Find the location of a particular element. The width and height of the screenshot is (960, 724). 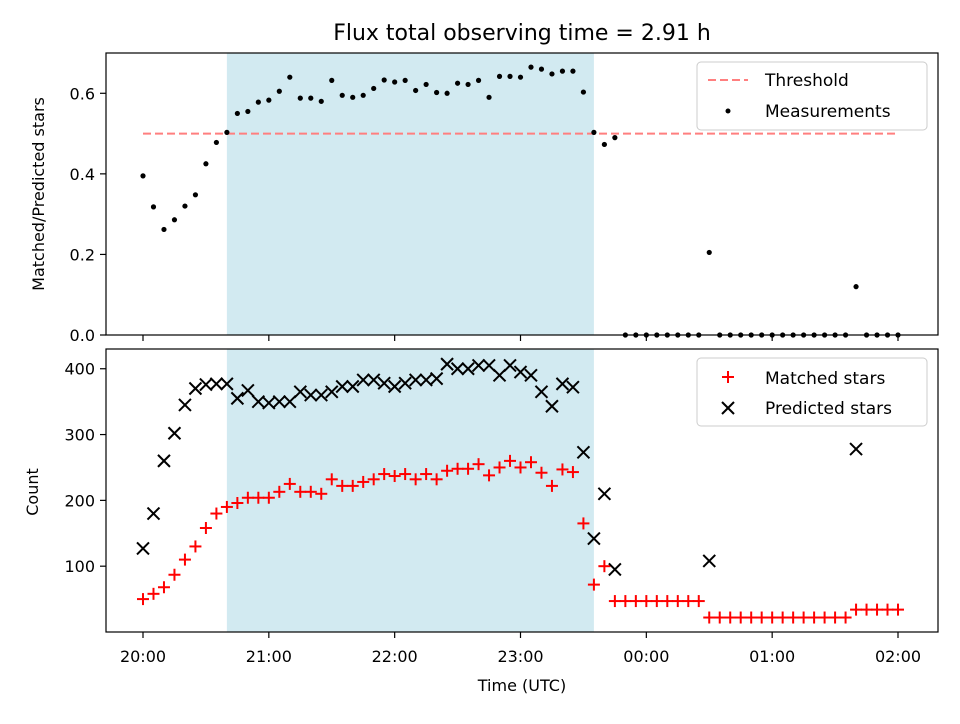

x-tick-label: 20:00 is located at coordinates (143, 656).